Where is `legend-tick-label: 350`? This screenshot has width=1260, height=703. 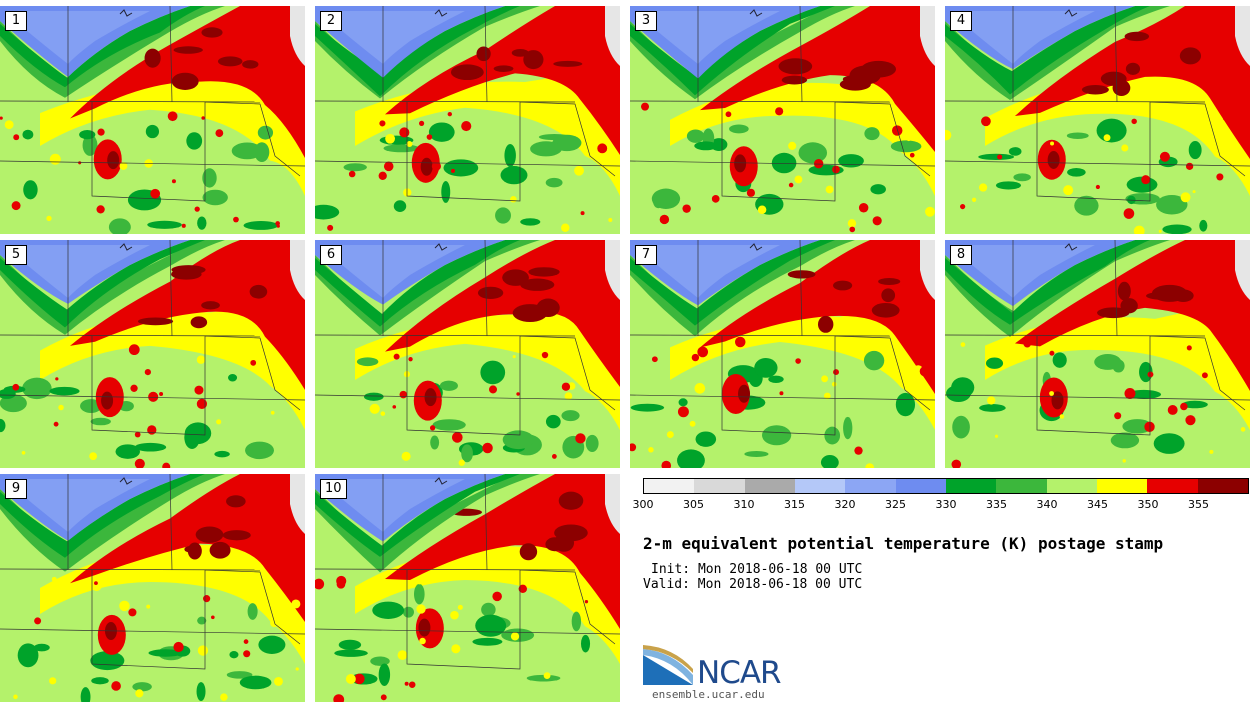 legend-tick-label: 350 is located at coordinates (1148, 504).